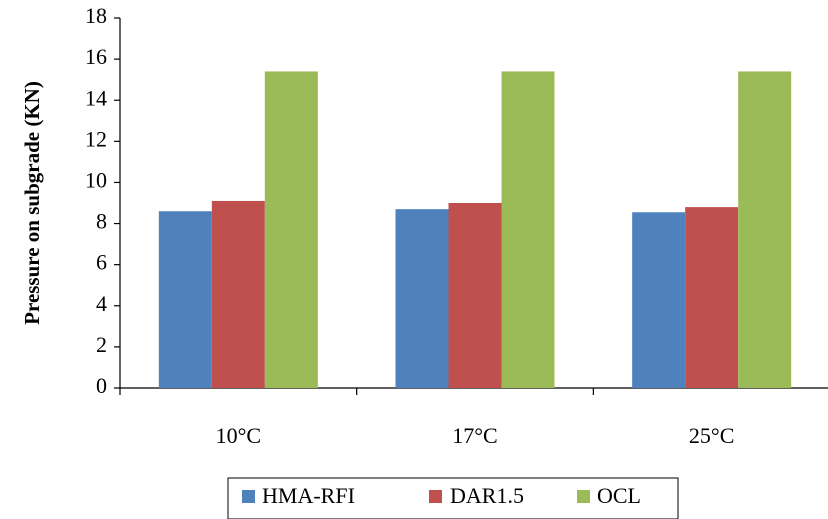 Image resolution: width=828 pixels, height=519 pixels. I want to click on y-tick-label: 14, so click(96, 97).